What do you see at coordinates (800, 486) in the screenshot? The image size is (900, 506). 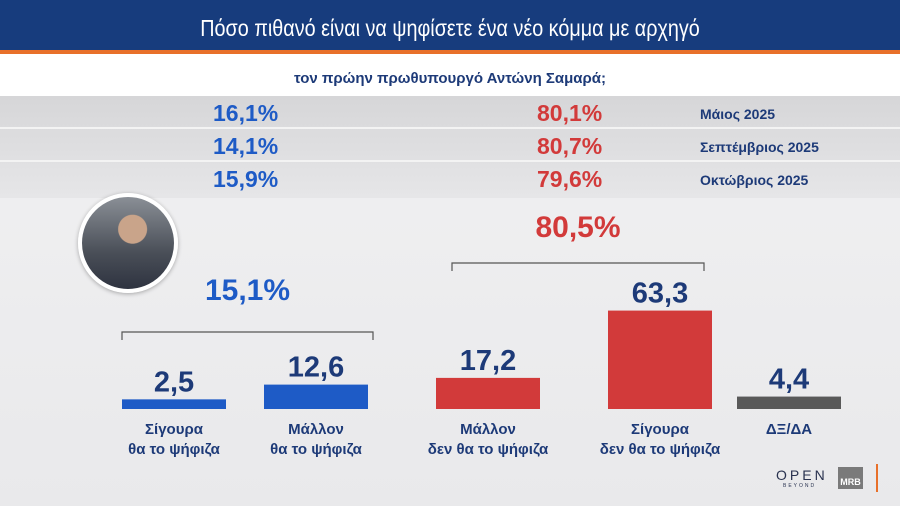 I see `open-logo-tagline: BEYOND` at bounding box center [800, 486].